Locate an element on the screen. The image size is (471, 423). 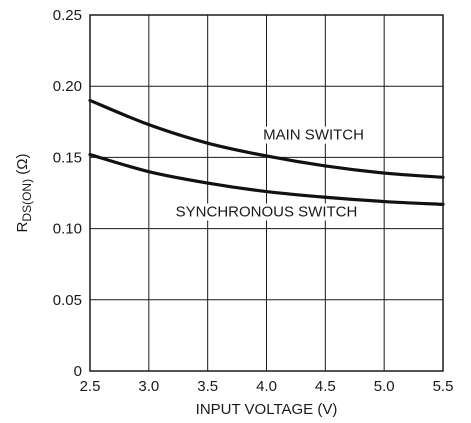
series-line-main-switch is located at coordinates (266, 138).